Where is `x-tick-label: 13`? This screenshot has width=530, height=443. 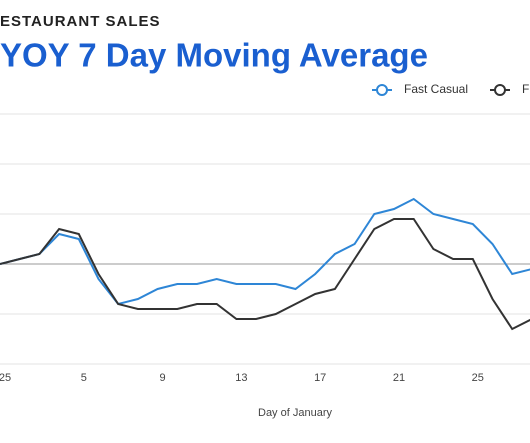 x-tick-label: 13 is located at coordinates (241, 378).